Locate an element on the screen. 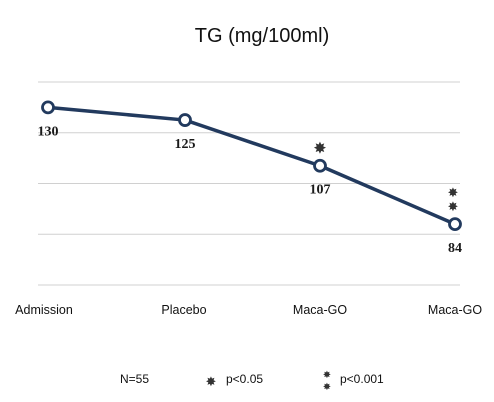 This screenshot has width=494, height=402. x-axis-tick-labels: Admission Placebo Maca-GO Maca-GO is located at coordinates (248, 310).